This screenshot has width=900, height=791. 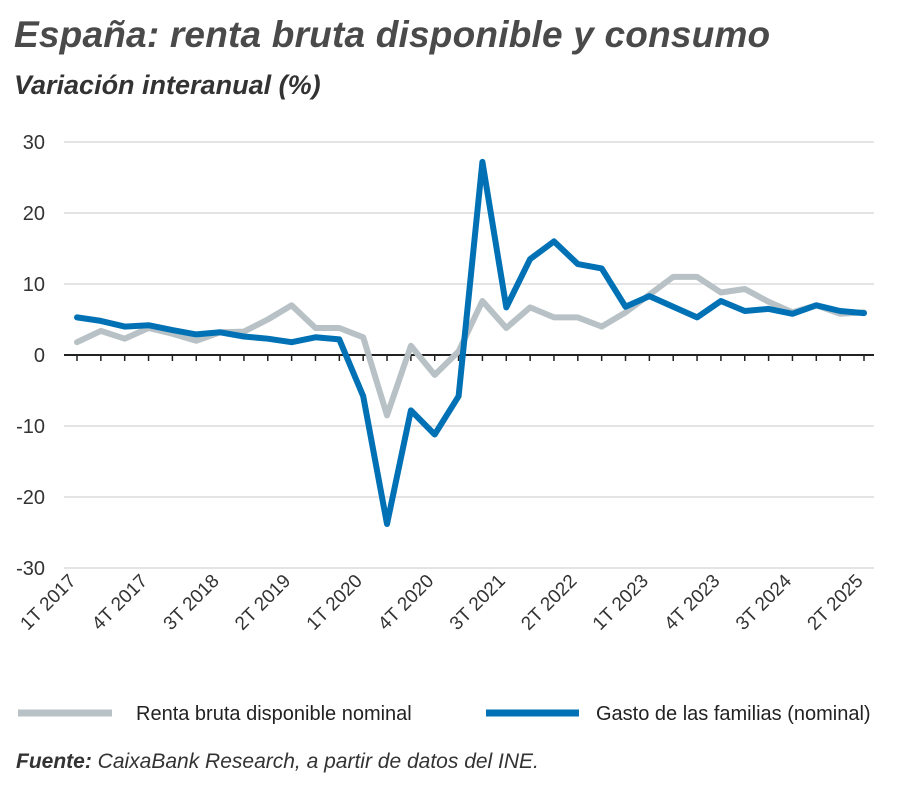 What do you see at coordinates (54, 761) in the screenshot?
I see `source-label: Fuente:` at bounding box center [54, 761].